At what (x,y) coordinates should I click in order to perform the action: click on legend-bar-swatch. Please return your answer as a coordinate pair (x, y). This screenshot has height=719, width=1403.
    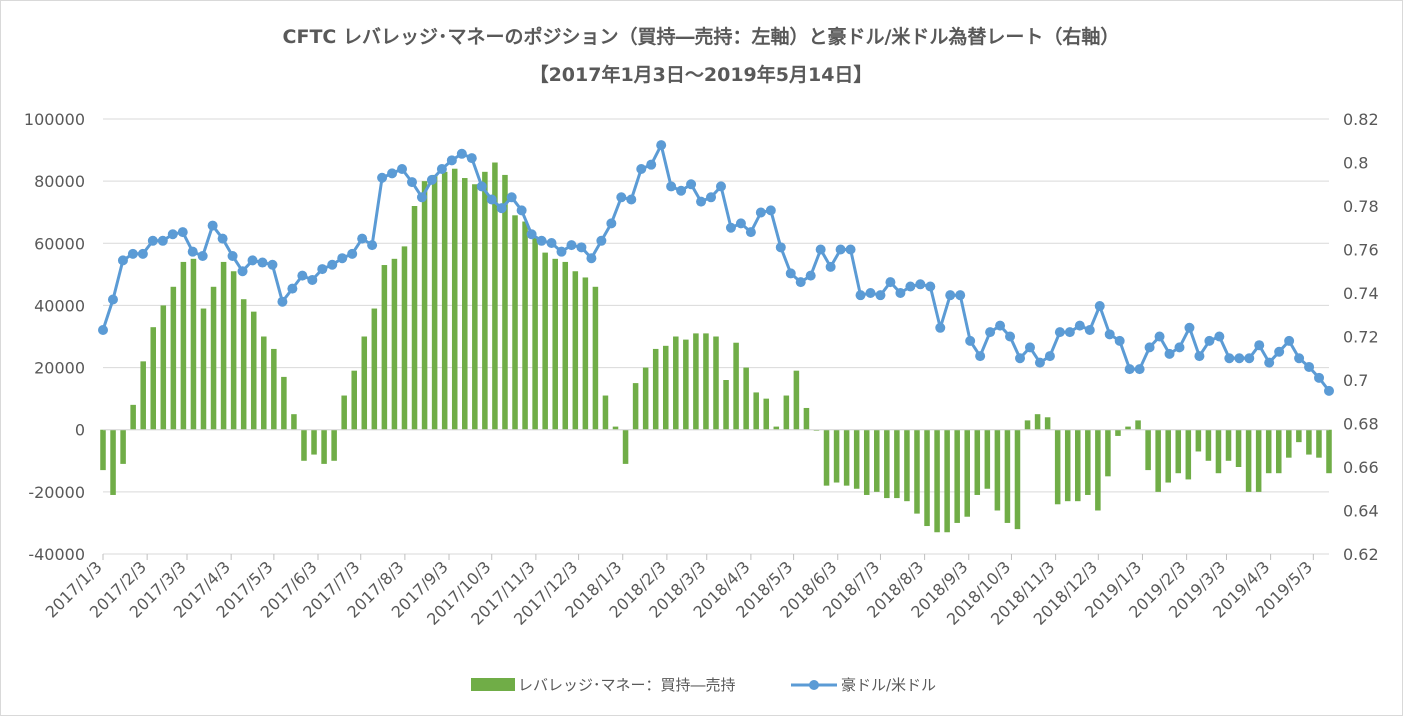
    Looking at the image, I should click on (493, 684).